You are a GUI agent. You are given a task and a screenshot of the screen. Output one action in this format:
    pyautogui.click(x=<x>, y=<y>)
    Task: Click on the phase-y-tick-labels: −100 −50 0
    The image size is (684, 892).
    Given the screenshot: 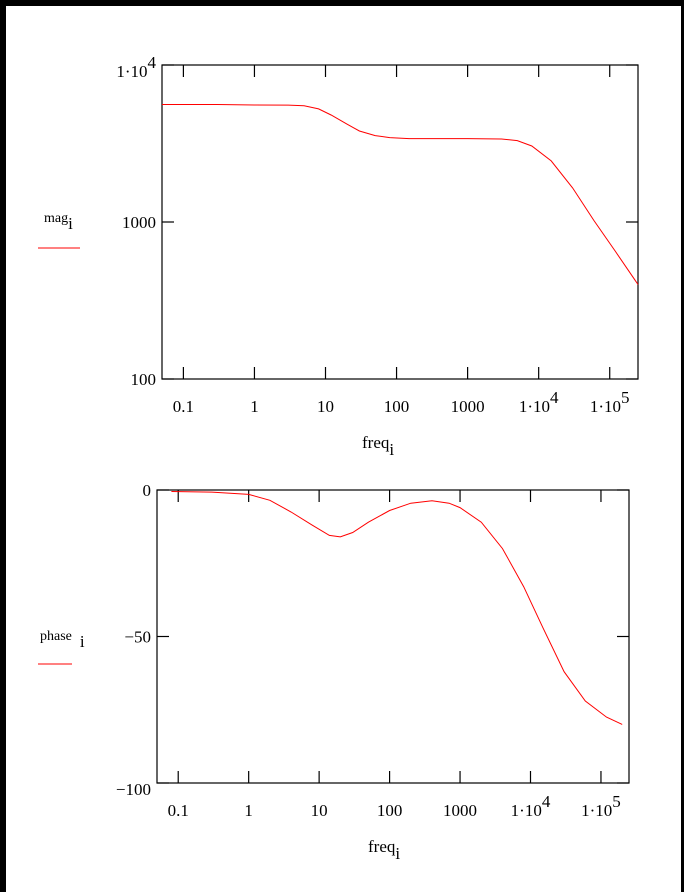 What is the action you would take?
    pyautogui.click(x=133, y=640)
    